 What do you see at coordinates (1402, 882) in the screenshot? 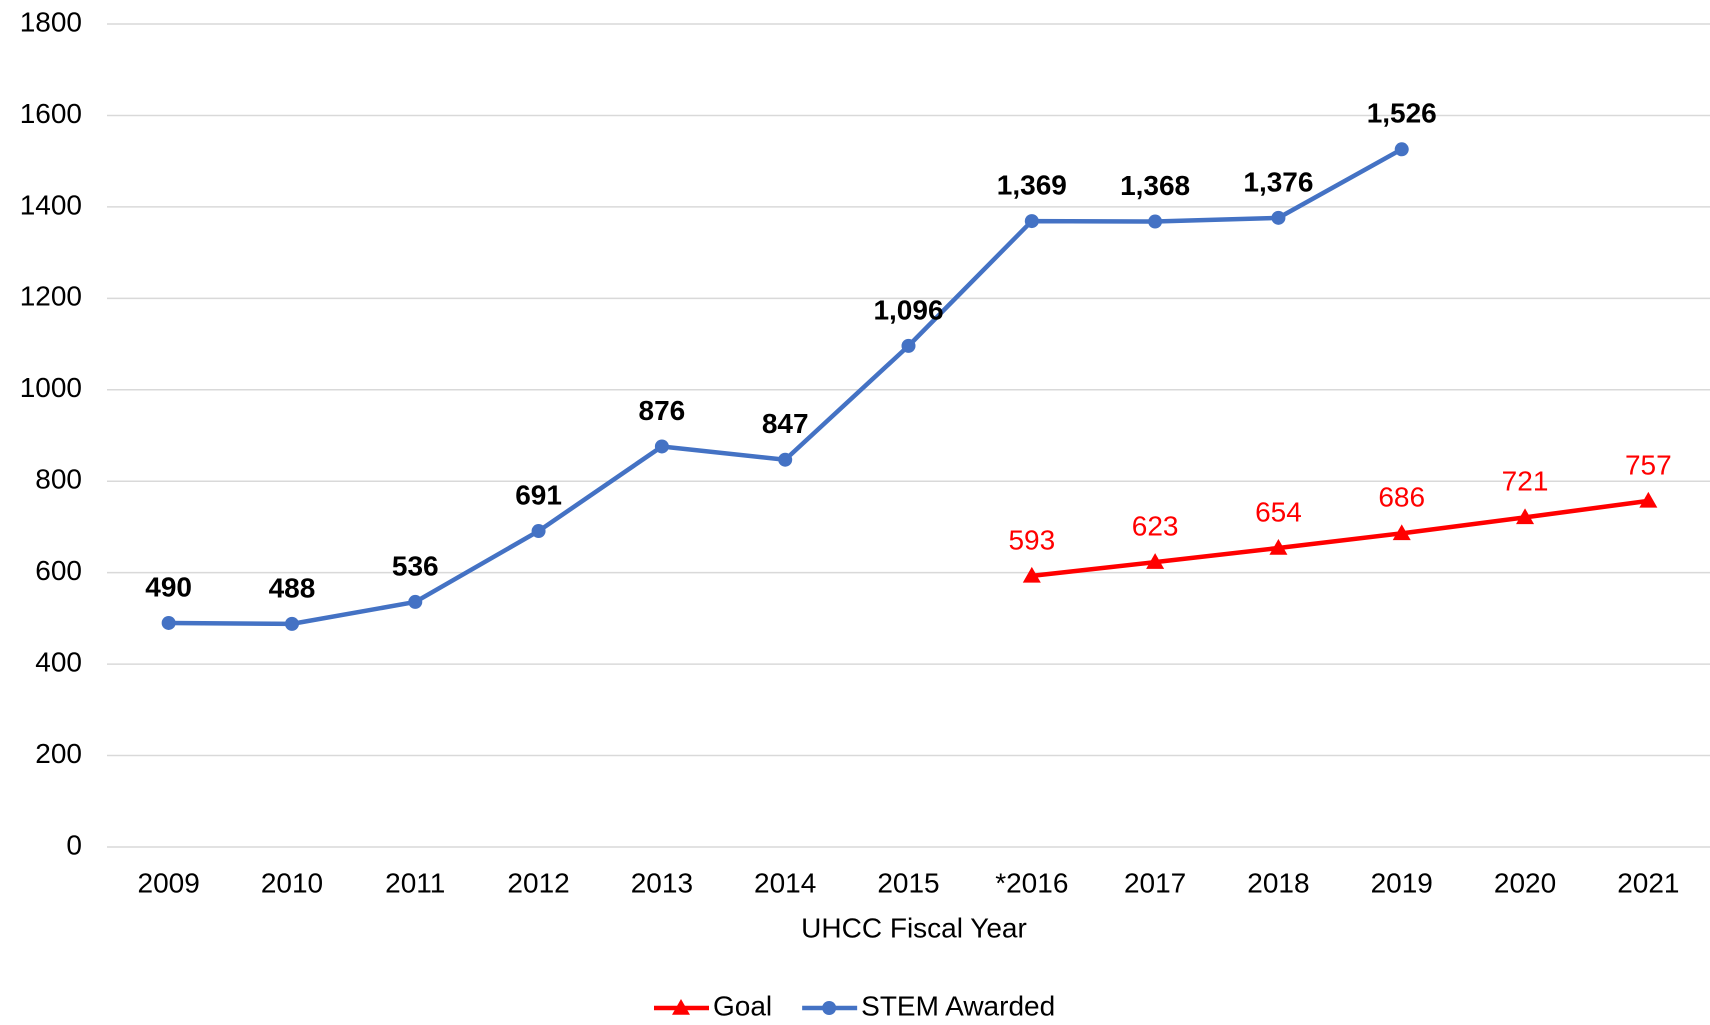
I see `x-tick-label: 2019` at bounding box center [1402, 882].